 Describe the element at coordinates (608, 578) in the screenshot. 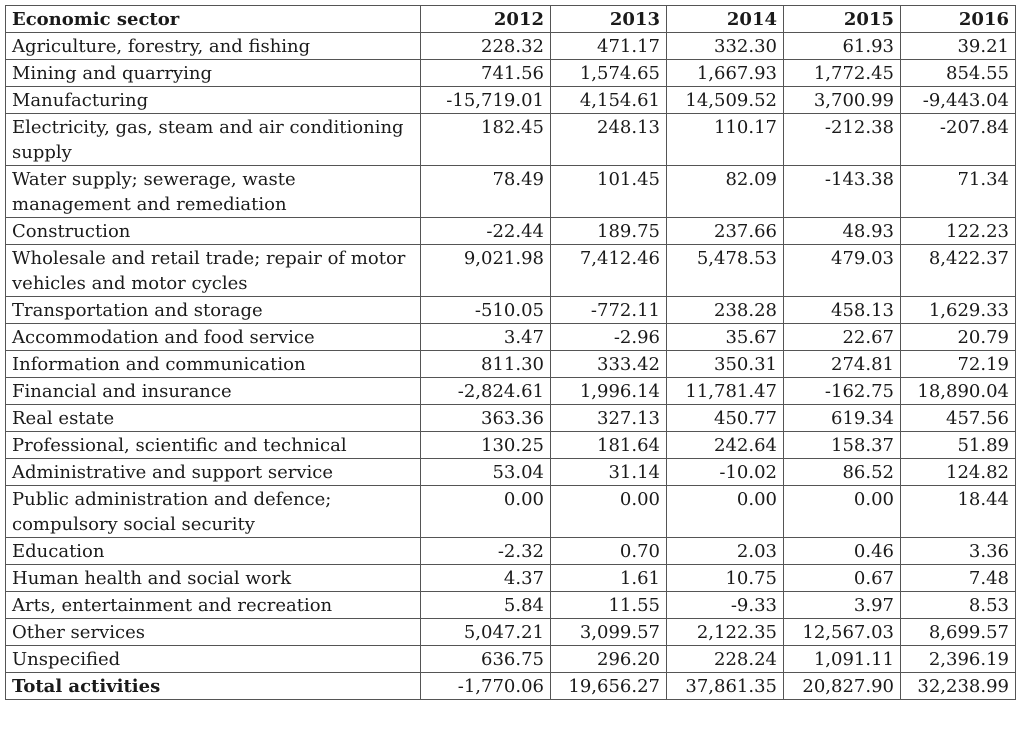

I see `value-cell: 1.61` at that location.